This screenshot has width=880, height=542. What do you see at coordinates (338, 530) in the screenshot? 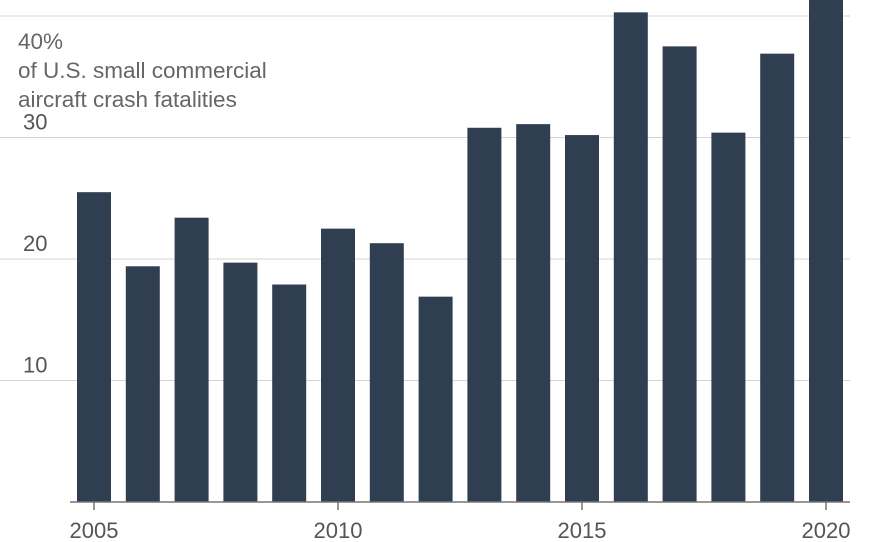
I see `x-tick-label: 2010` at bounding box center [338, 530].